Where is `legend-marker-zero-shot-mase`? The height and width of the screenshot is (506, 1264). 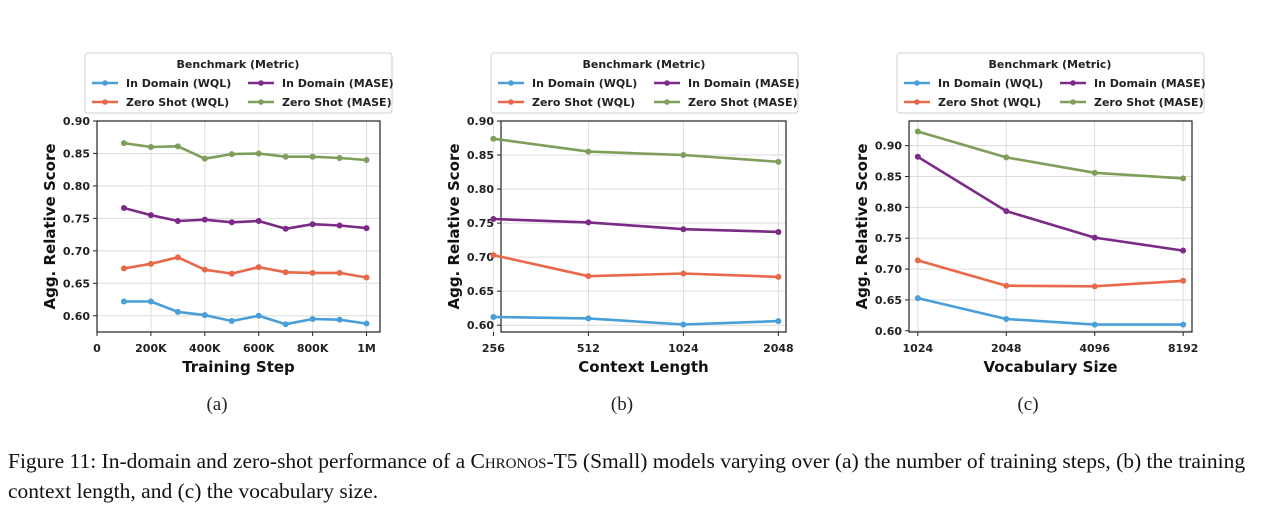
legend-marker-zero-shot-mase is located at coordinates (261, 102).